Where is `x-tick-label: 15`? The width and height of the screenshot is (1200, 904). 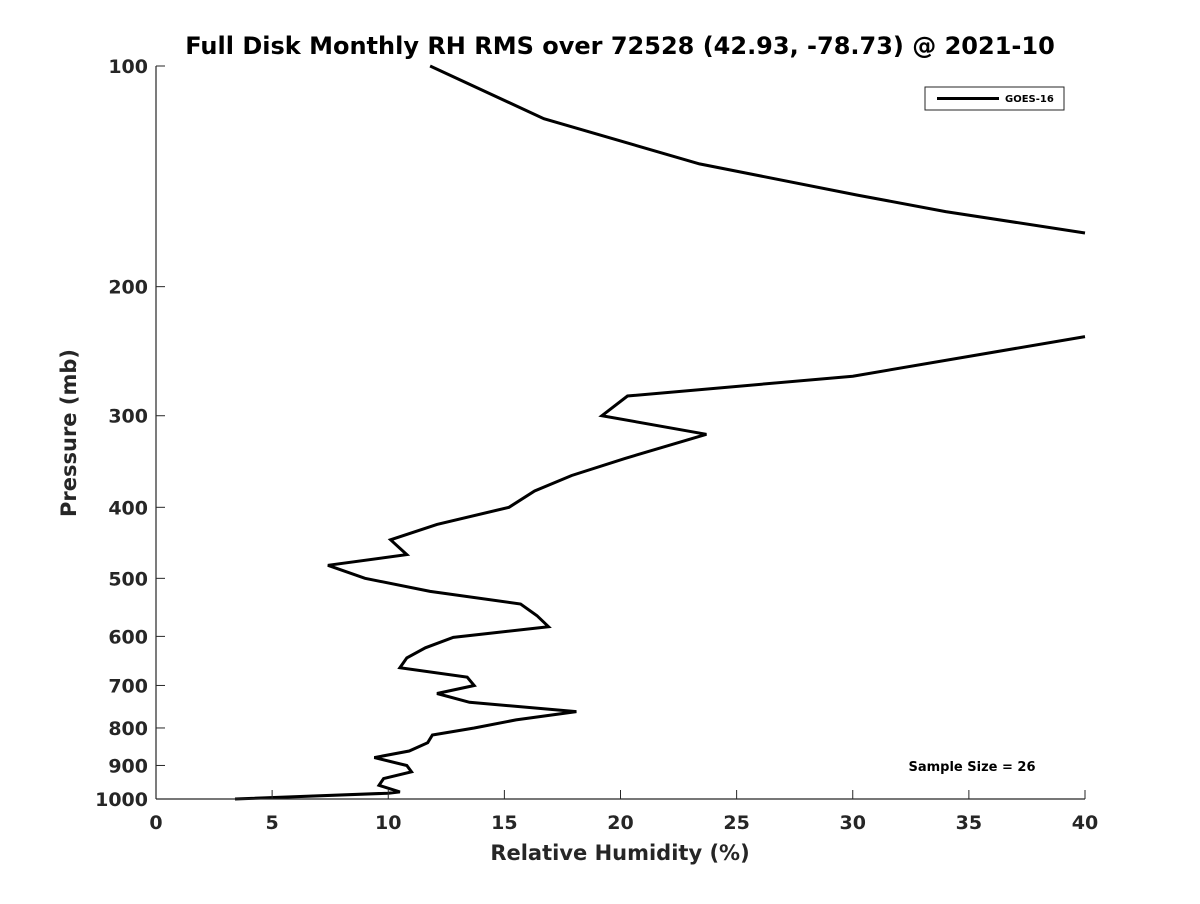 x-tick-label: 15 is located at coordinates (504, 823).